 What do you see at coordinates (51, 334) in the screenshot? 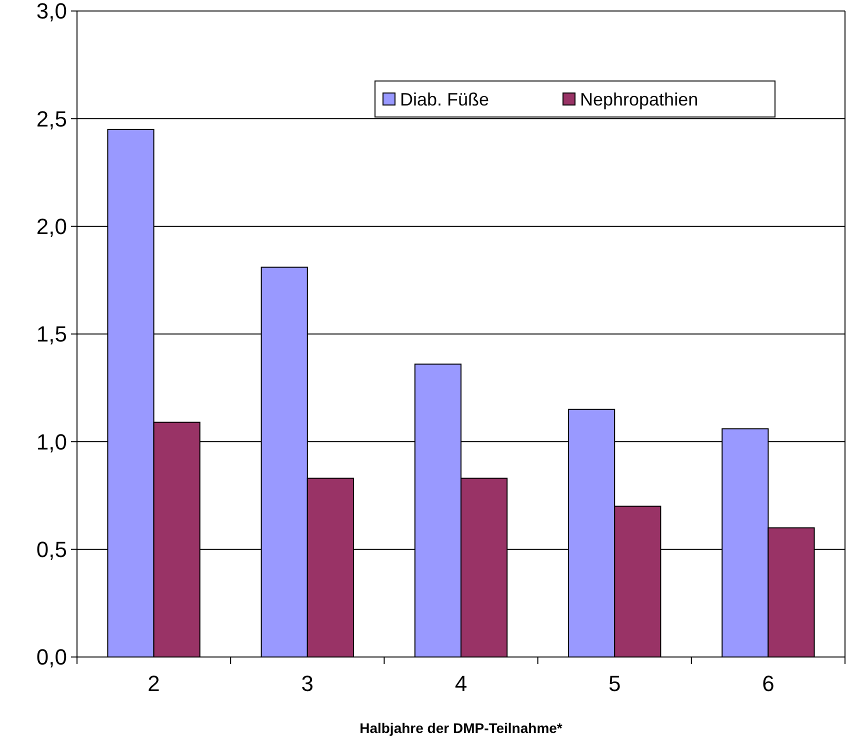
I see `y-tick-label: 1,5` at bounding box center [51, 334].